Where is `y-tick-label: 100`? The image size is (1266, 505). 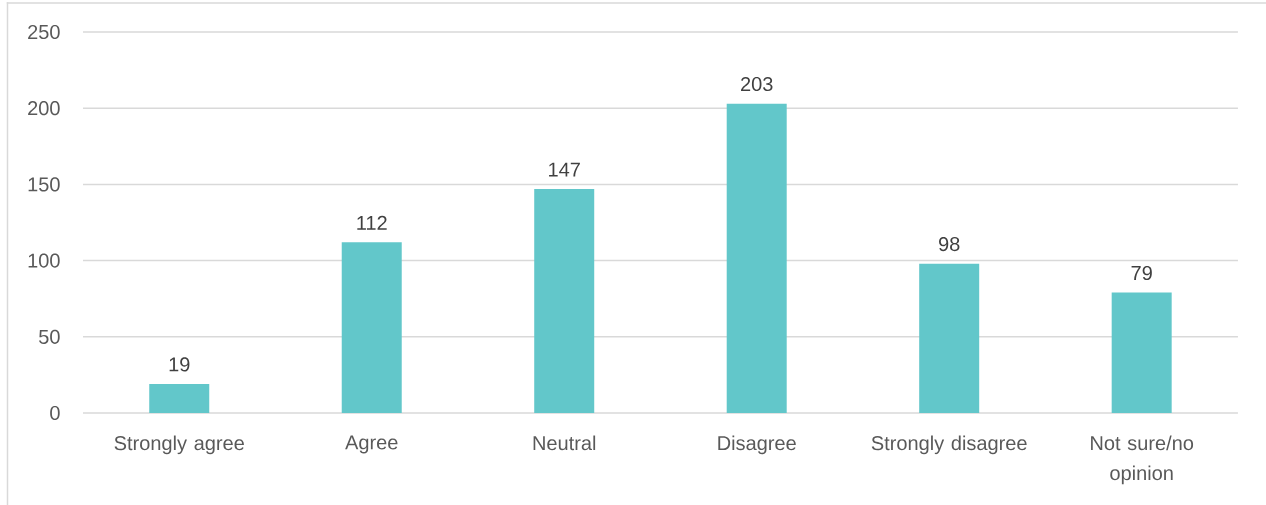 y-tick-label: 100 is located at coordinates (44, 260).